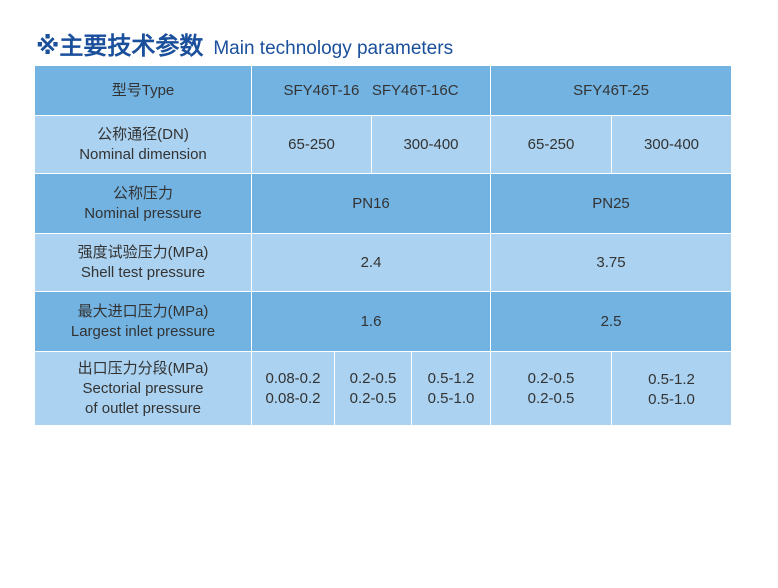 The width and height of the screenshot is (778, 588). Describe the element at coordinates (611, 91) in the screenshot. I see `cell-type-25: SFY46T-25` at that location.